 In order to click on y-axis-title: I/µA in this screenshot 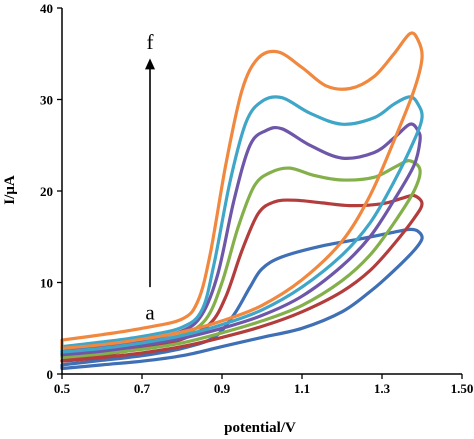, I will do `click(10, 190)`.